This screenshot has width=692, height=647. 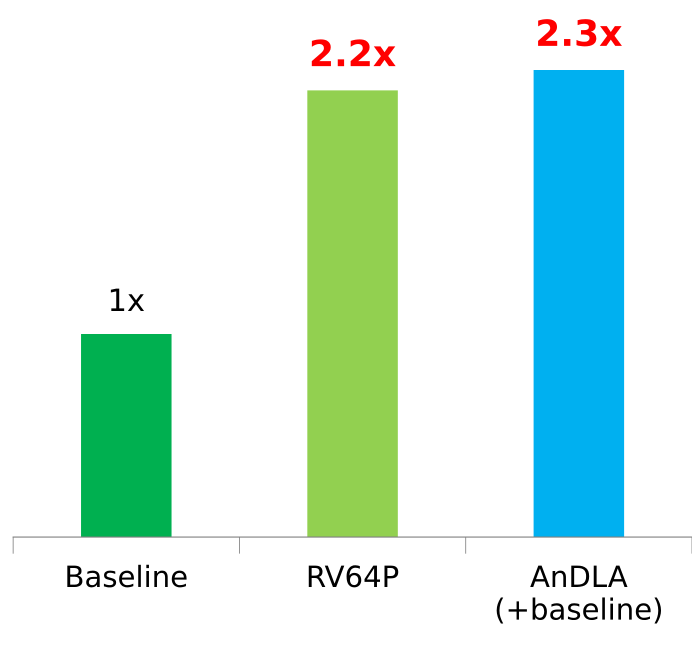 What do you see at coordinates (127, 299) in the screenshot?
I see `data-label: 1x` at bounding box center [127, 299].